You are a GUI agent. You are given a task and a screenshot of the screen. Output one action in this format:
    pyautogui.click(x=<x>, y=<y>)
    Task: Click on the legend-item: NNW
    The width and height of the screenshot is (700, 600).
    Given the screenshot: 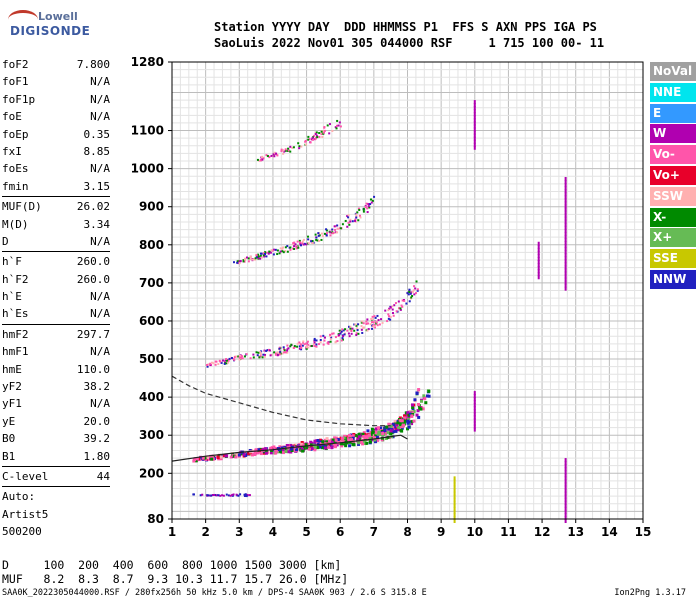 What is the action you would take?
    pyautogui.click(x=673, y=279)
    